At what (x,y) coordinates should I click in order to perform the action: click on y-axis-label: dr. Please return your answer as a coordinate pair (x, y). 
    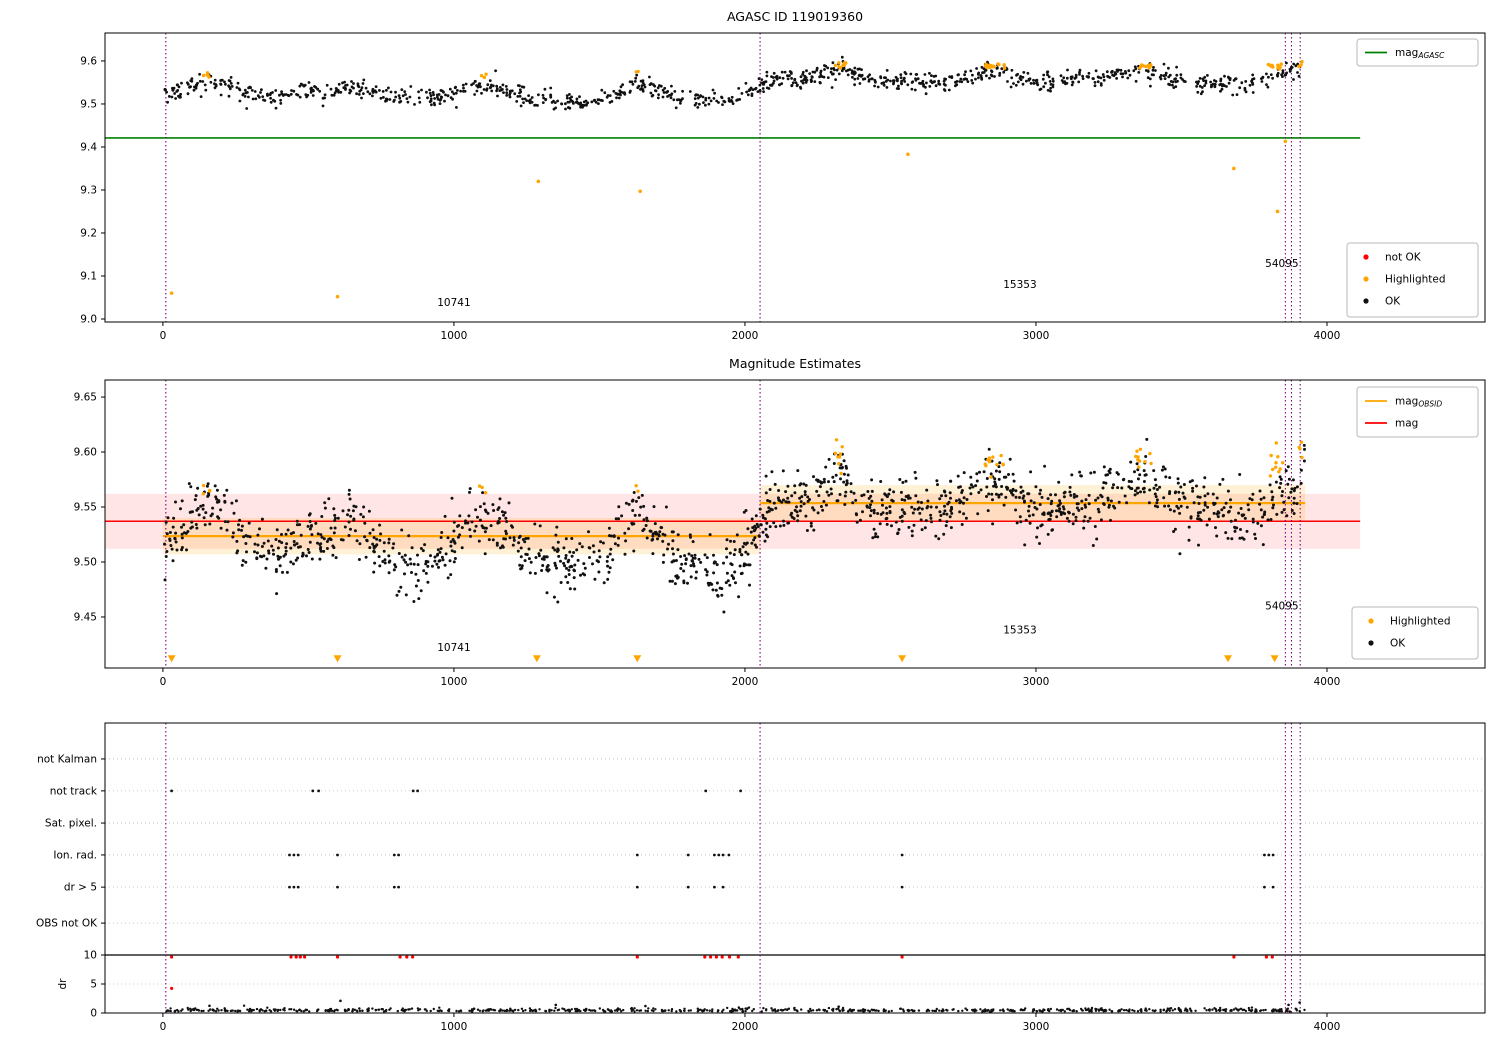
    Looking at the image, I should click on (63, 984).